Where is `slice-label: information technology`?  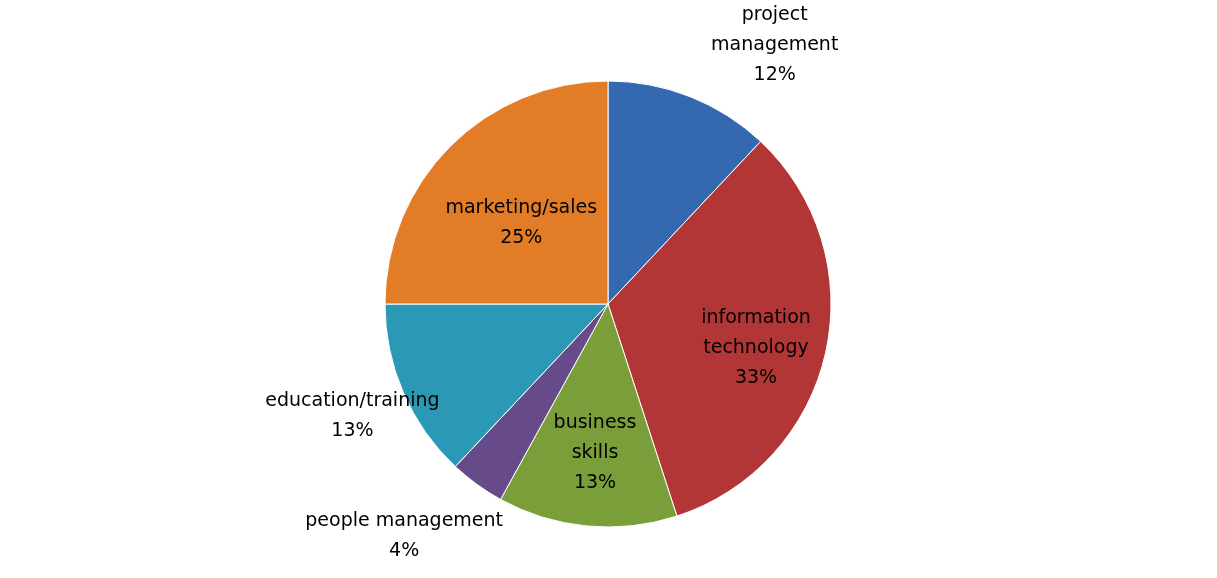
slice-label: information technology is located at coordinates (756, 331).